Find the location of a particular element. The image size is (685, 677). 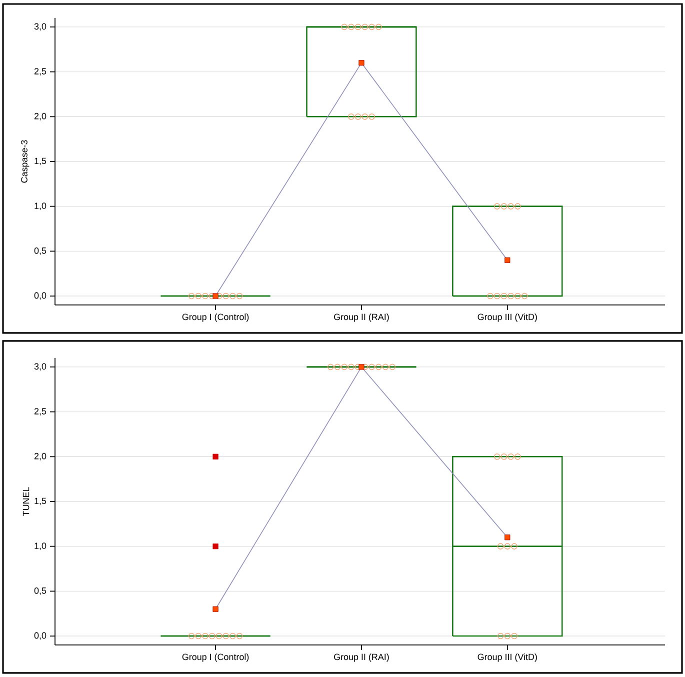

y-axis-title: TUNEL is located at coordinates (26, 501).